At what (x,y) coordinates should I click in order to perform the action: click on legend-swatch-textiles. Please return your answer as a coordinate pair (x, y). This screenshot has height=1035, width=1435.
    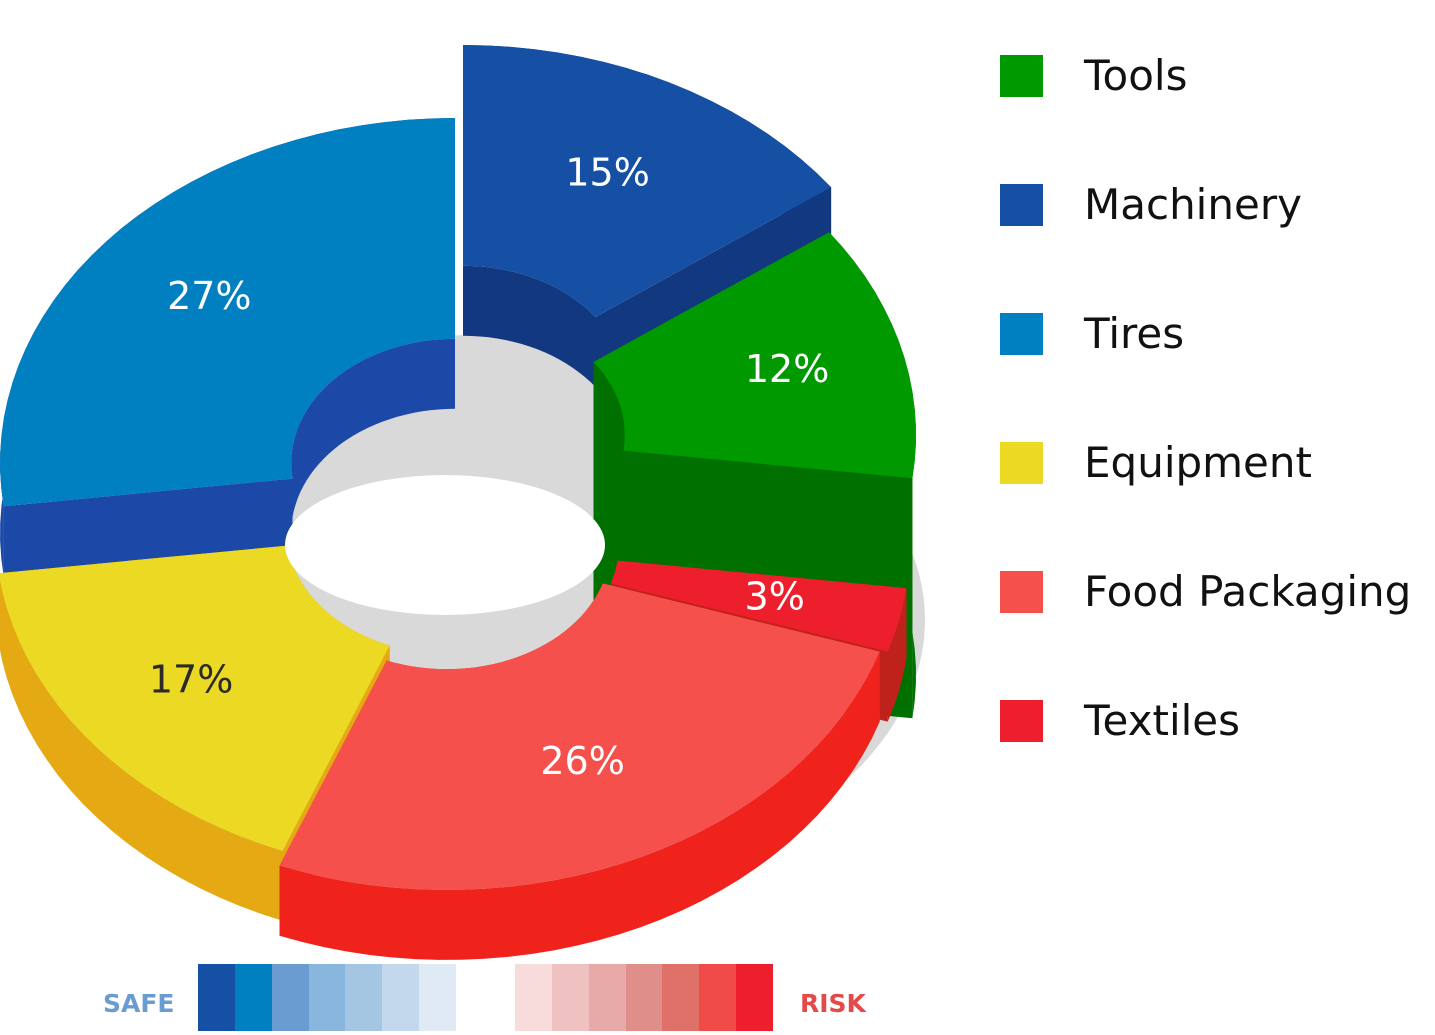
    Looking at the image, I should click on (1021, 721).